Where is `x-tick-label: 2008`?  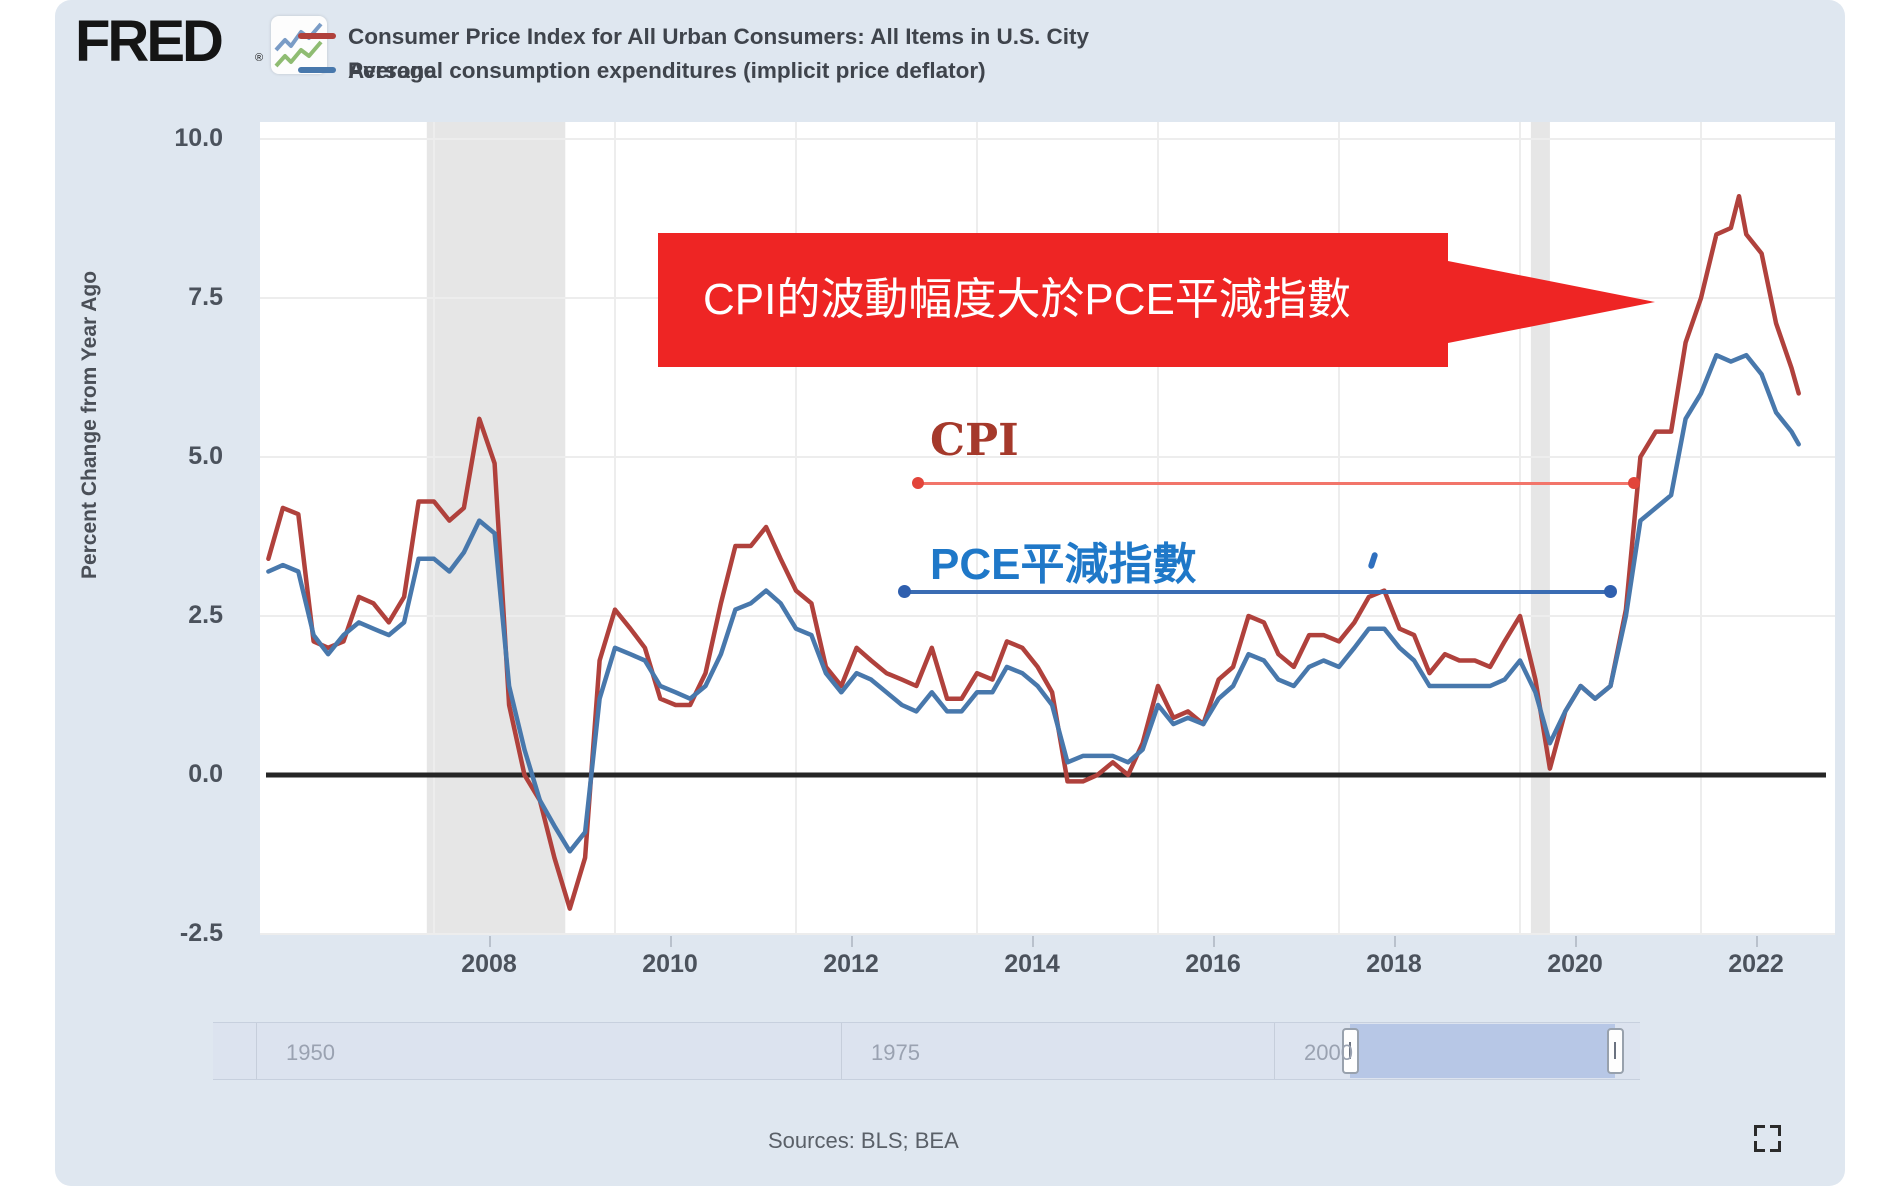
x-tick-label: 2008 is located at coordinates (489, 964).